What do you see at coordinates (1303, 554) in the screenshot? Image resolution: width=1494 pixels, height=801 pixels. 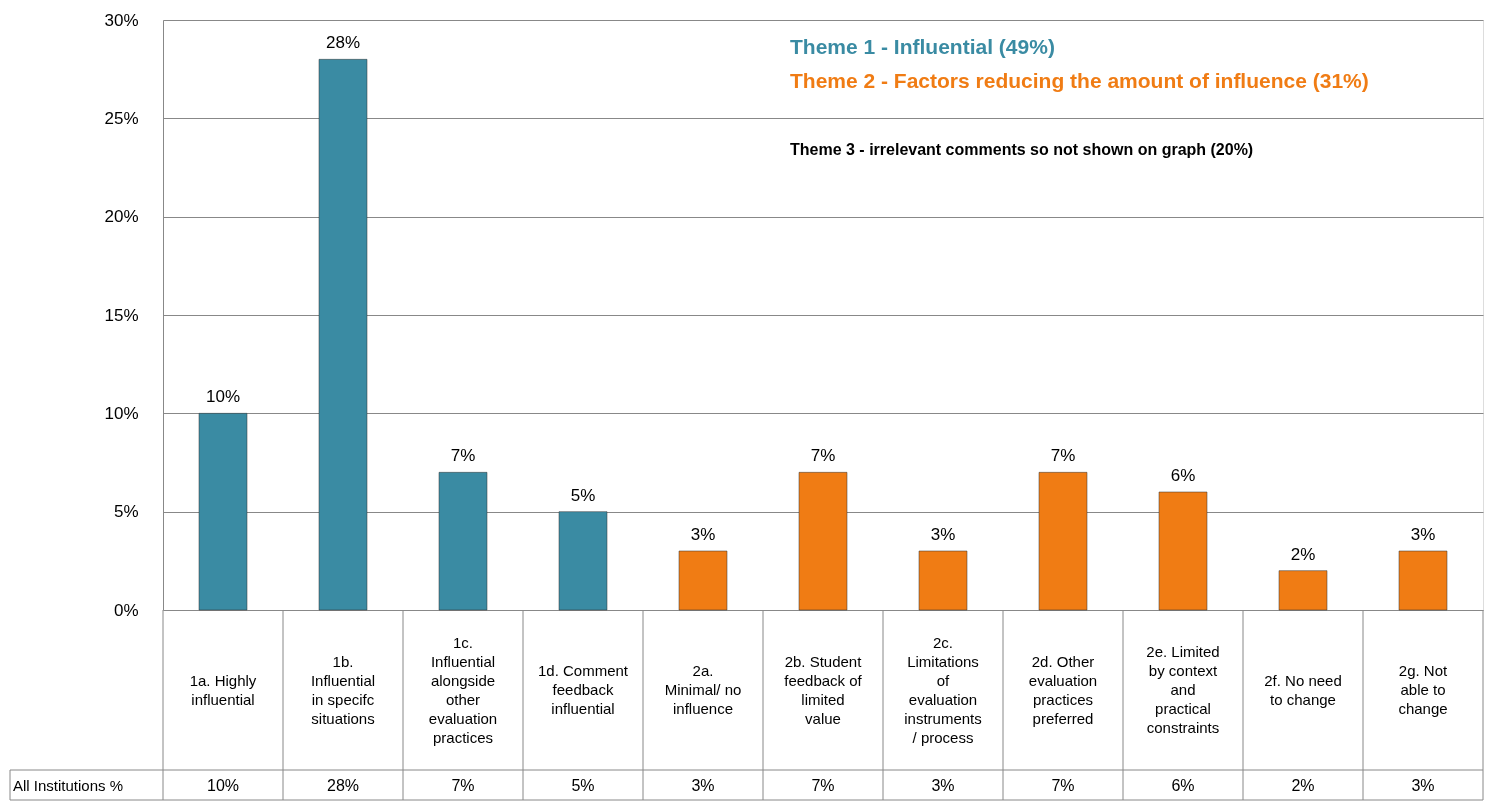 I see `data-label: 2%` at bounding box center [1303, 554].